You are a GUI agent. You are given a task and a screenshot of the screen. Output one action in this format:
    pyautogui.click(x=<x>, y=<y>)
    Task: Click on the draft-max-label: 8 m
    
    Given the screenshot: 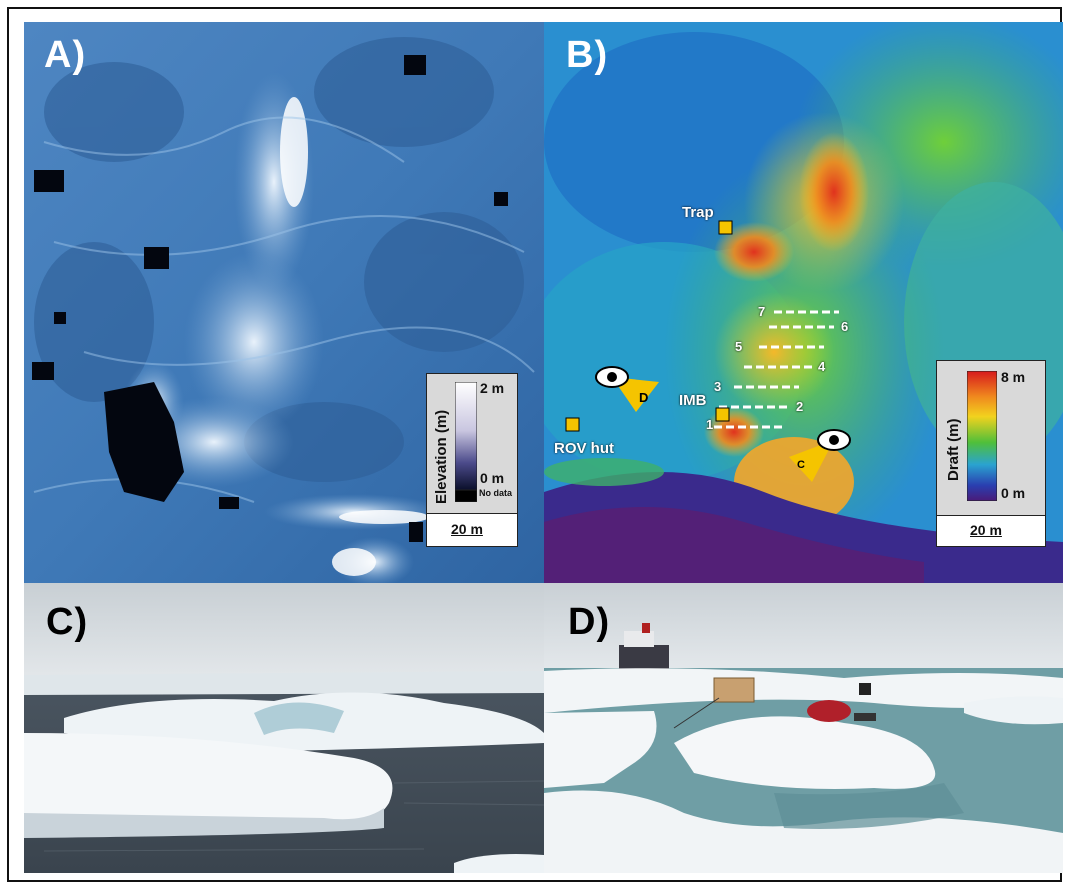 What is the action you would take?
    pyautogui.click(x=1013, y=377)
    